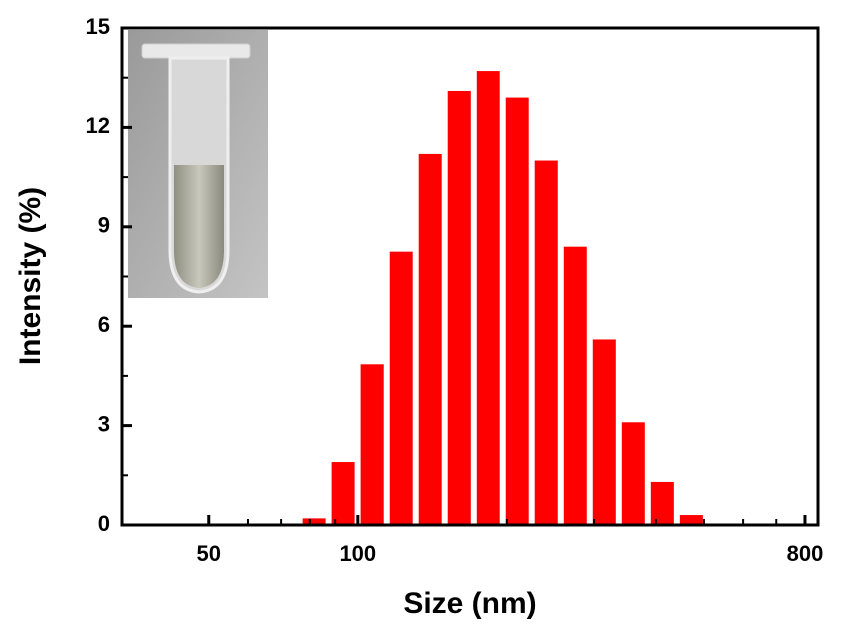 Image resolution: width=850 pixels, height=635 pixels. What do you see at coordinates (104, 324) in the screenshot?
I see `y-tick-label: 6` at bounding box center [104, 324].